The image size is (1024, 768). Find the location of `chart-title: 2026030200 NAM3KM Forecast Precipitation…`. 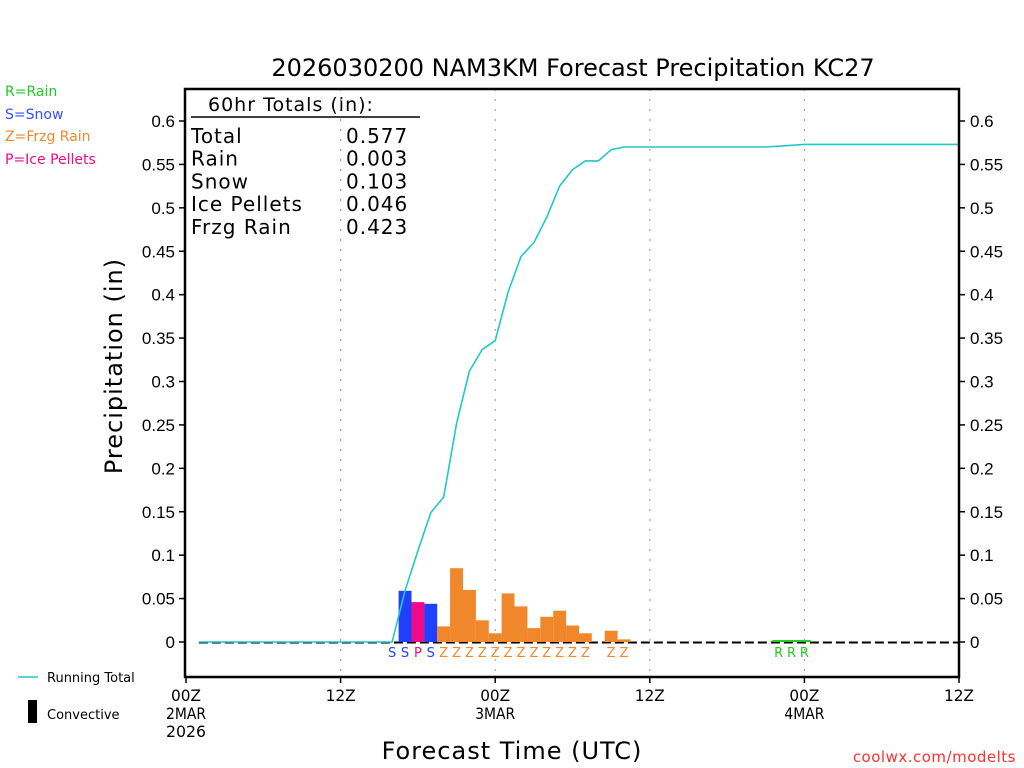

chart-title: 2026030200 NAM3KM Forecast Precipitation… is located at coordinates (572, 68).